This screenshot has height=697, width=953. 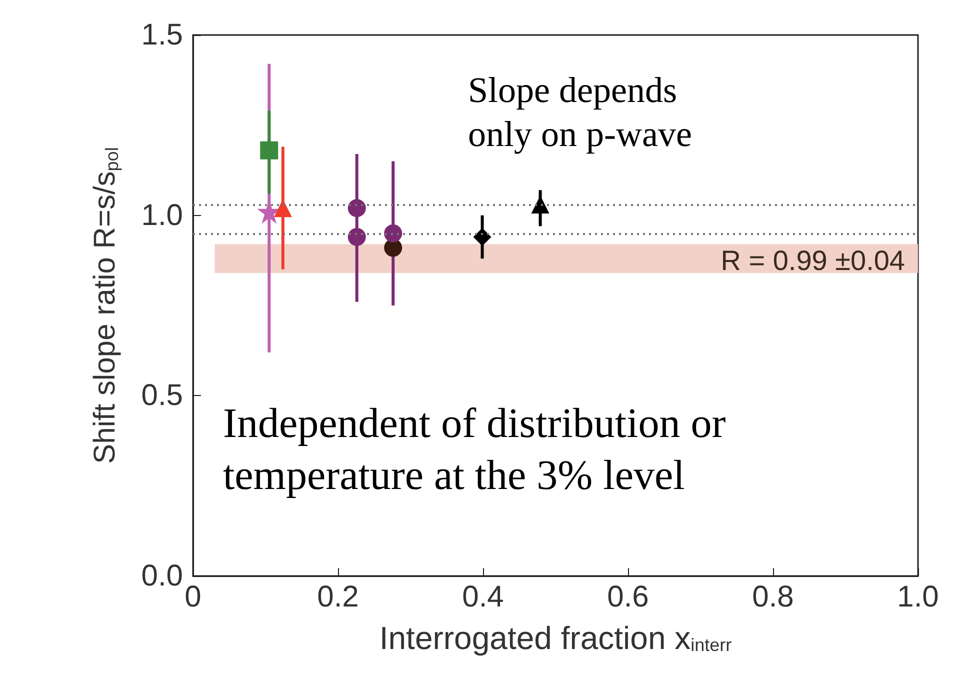 I want to click on x-axis-title: Interrogated fraction xinterr, so click(x=555, y=638).